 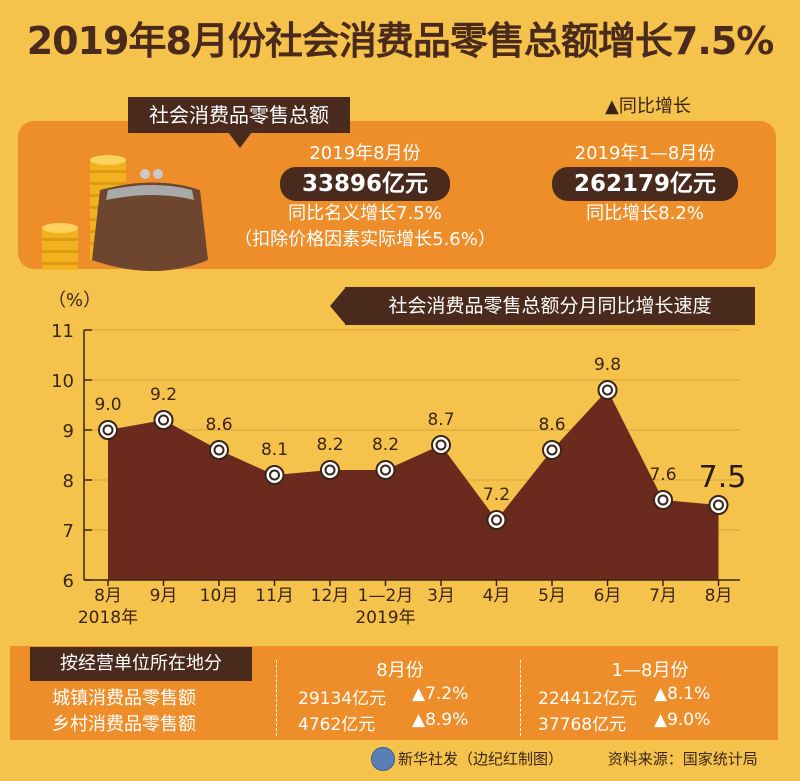 I want to click on chart-title-pointer, so click(x=338, y=306).